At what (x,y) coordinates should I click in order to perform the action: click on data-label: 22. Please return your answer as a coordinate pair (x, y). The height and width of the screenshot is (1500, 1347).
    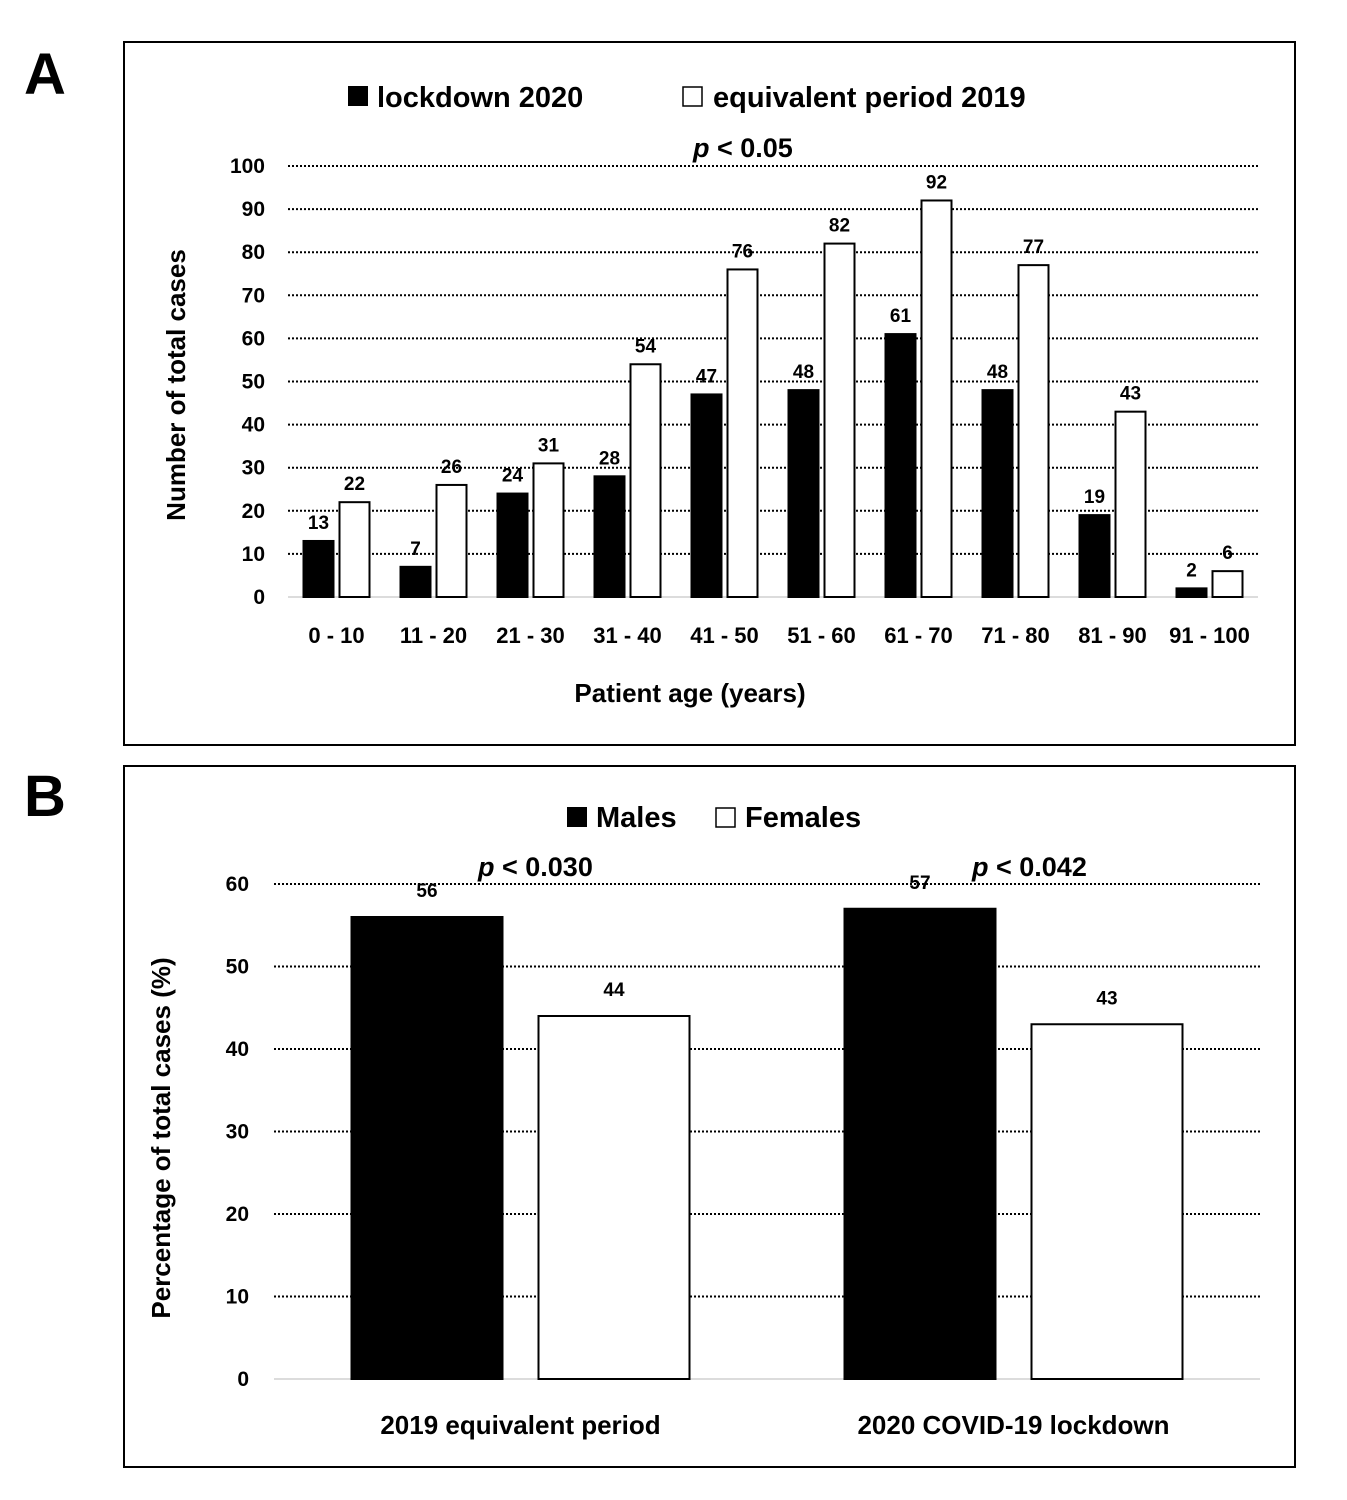
    Looking at the image, I should click on (354, 484).